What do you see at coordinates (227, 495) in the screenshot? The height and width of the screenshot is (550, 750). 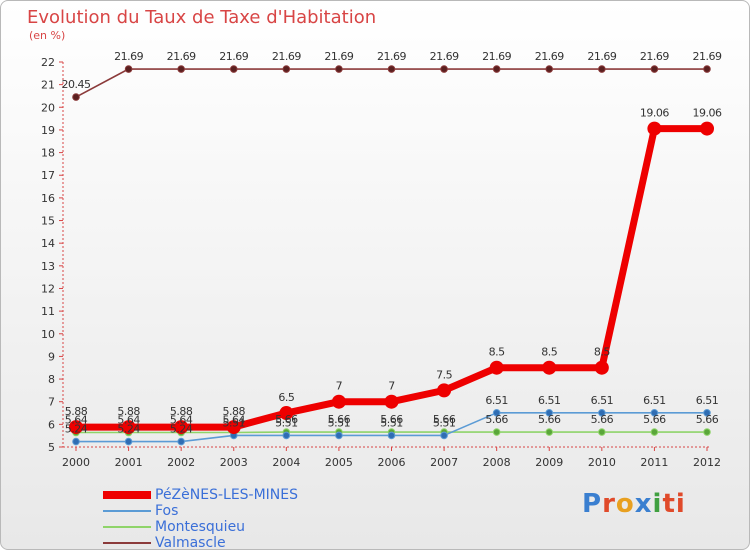 I see `legend-label: PéZèNES-LES-MINES` at bounding box center [227, 495].